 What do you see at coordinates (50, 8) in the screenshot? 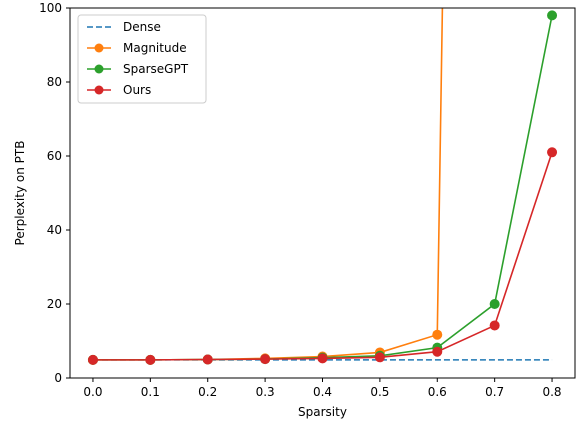
I see `y-tick-label: 100` at bounding box center [50, 8].